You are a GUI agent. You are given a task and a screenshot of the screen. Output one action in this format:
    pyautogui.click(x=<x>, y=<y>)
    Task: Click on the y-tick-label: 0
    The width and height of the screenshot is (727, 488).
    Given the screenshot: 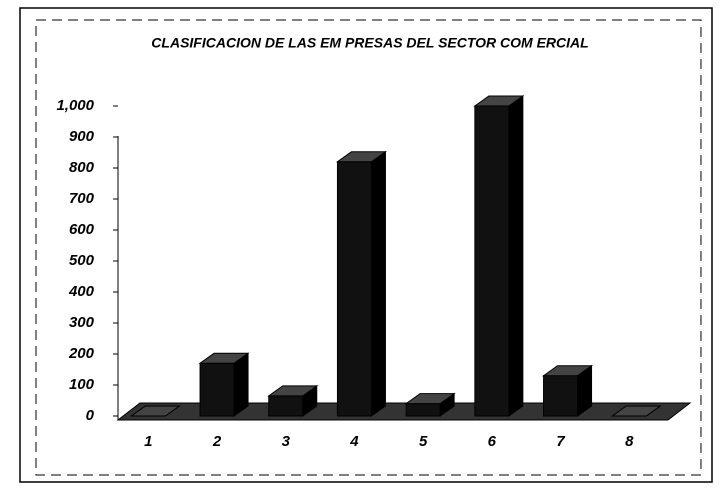 What is the action you would take?
    pyautogui.click(x=90, y=415)
    